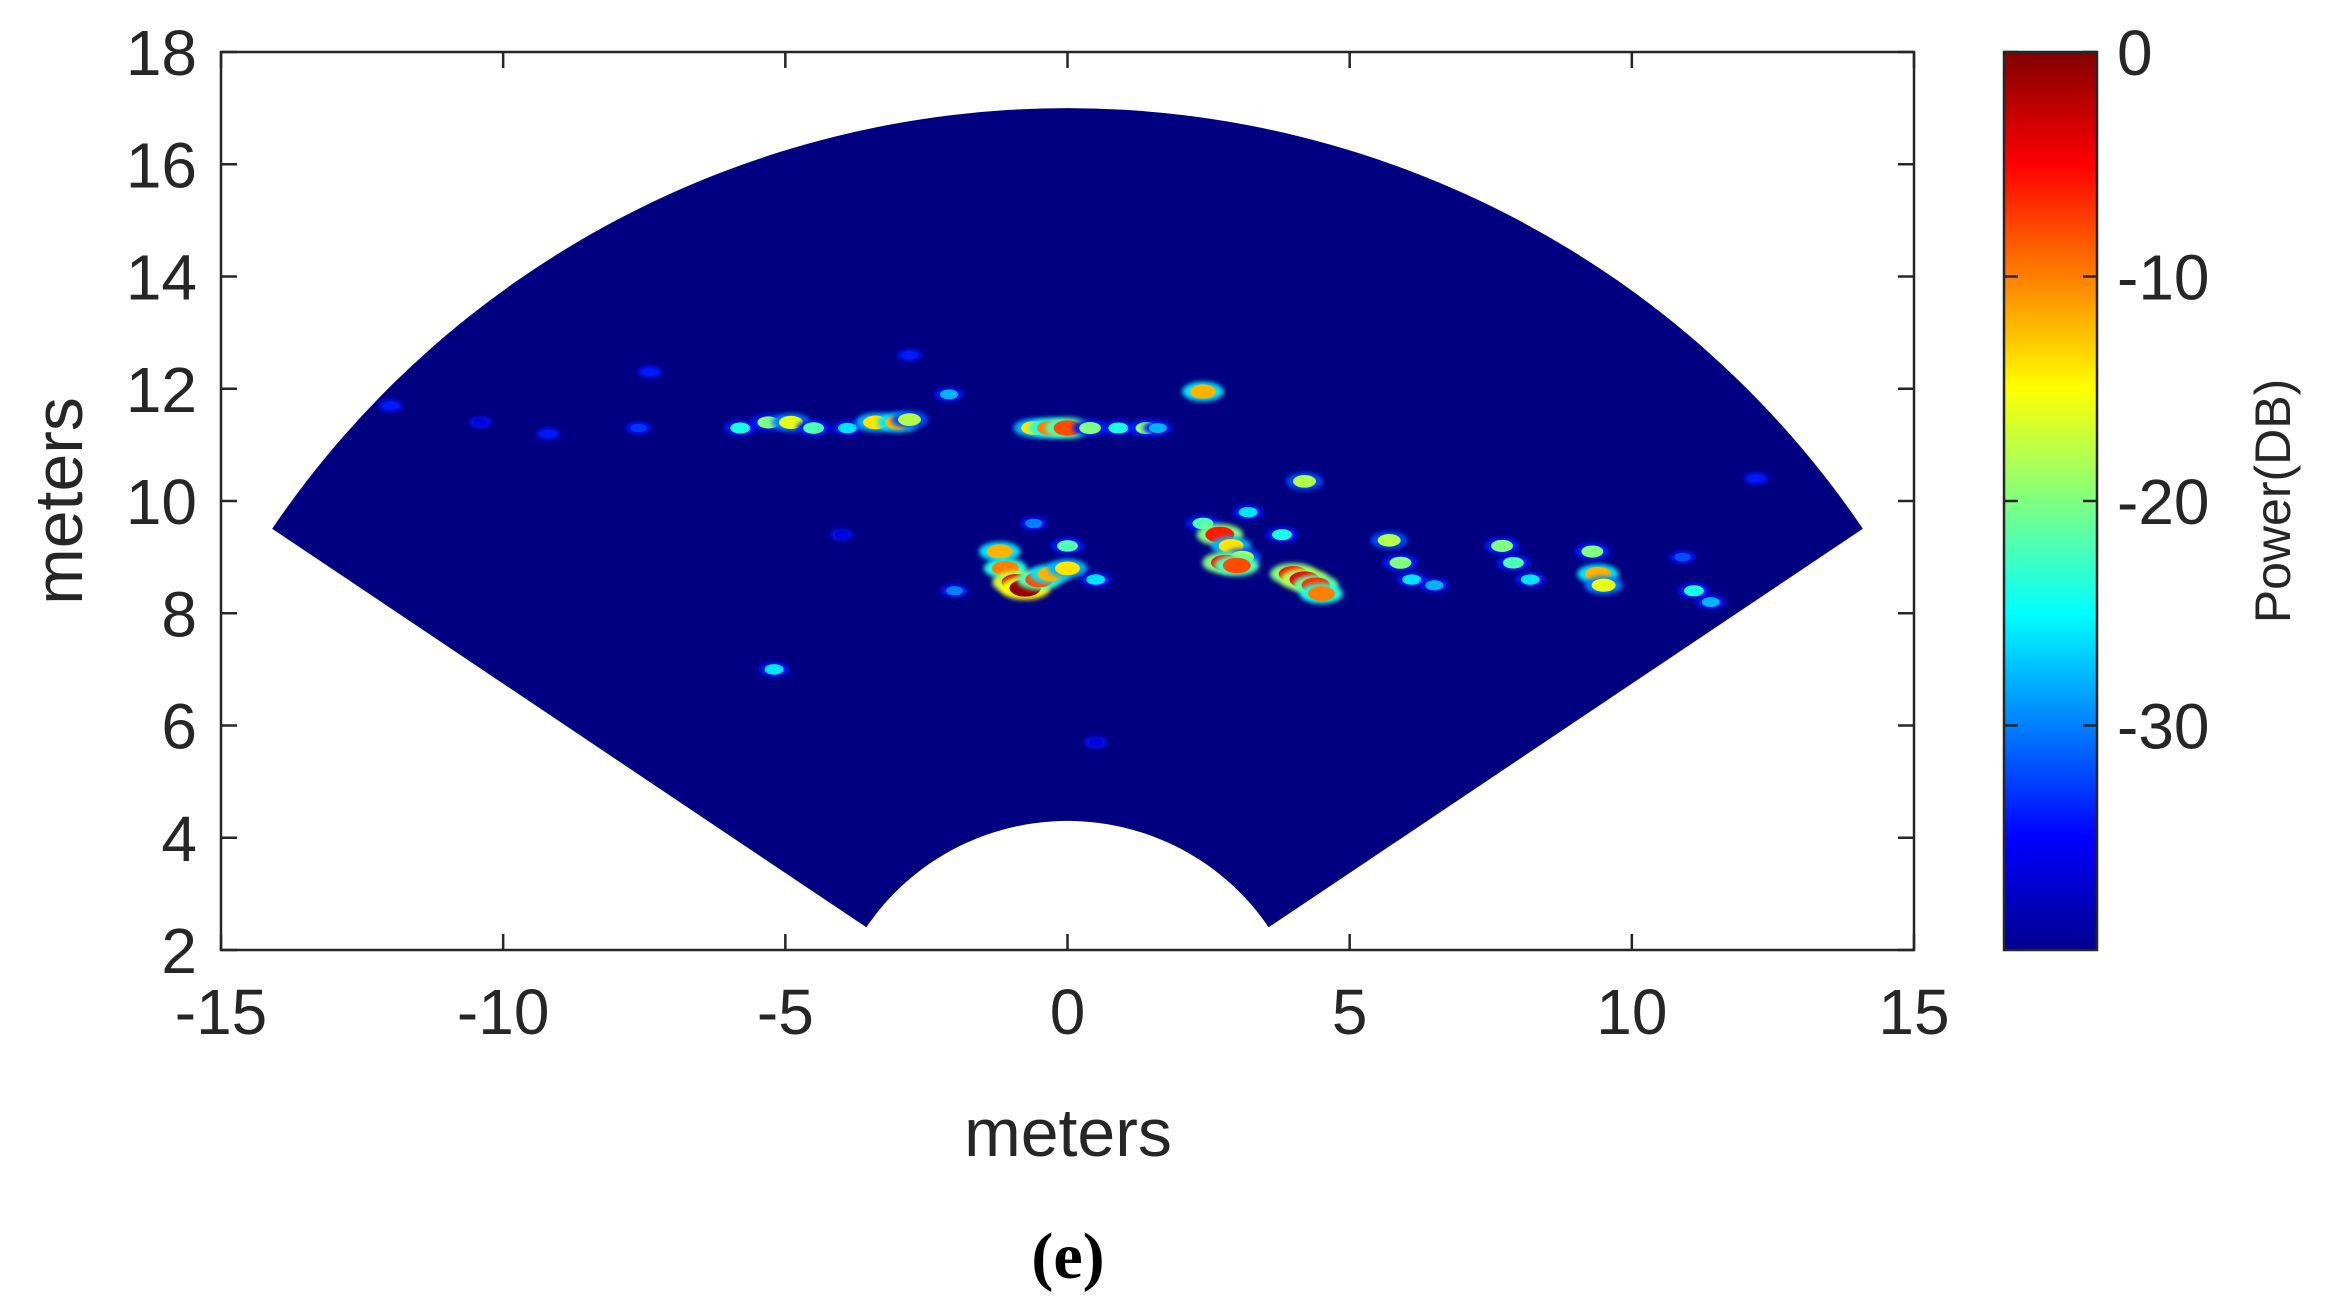 This screenshot has height=1305, width=2335. Describe the element at coordinates (161, 165) in the screenshot. I see `y-tick-label: 16` at that location.